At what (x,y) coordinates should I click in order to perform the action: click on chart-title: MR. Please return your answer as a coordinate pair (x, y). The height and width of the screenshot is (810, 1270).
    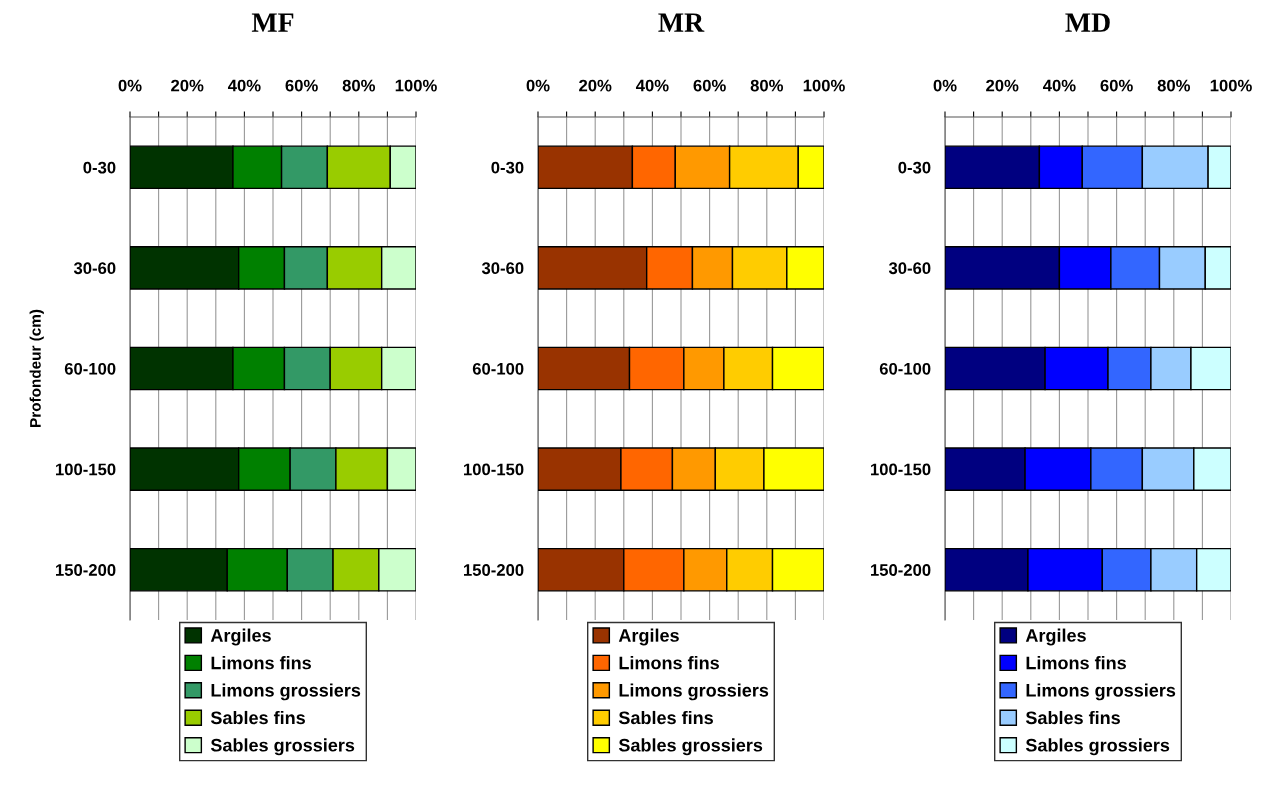
    Looking at the image, I should click on (681, 22).